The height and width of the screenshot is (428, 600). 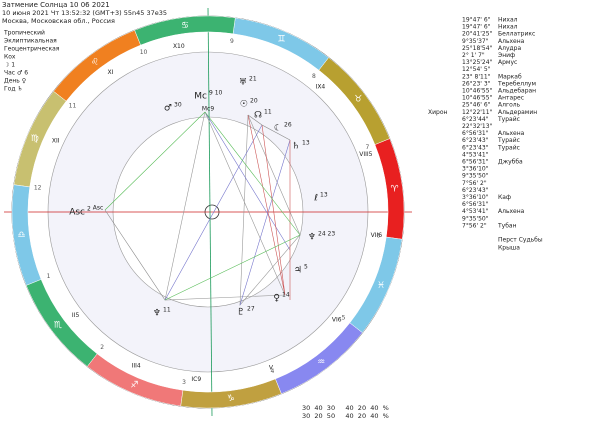 I want to click on house-label: VIII5, so click(x=365, y=154).